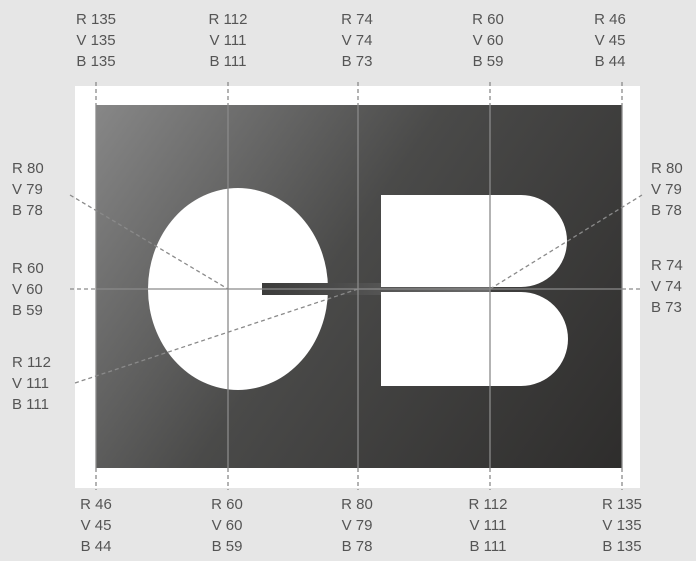 The height and width of the screenshot is (561, 696). I want to click on right-label-1: R 80 V 79 B 78, so click(667, 189).